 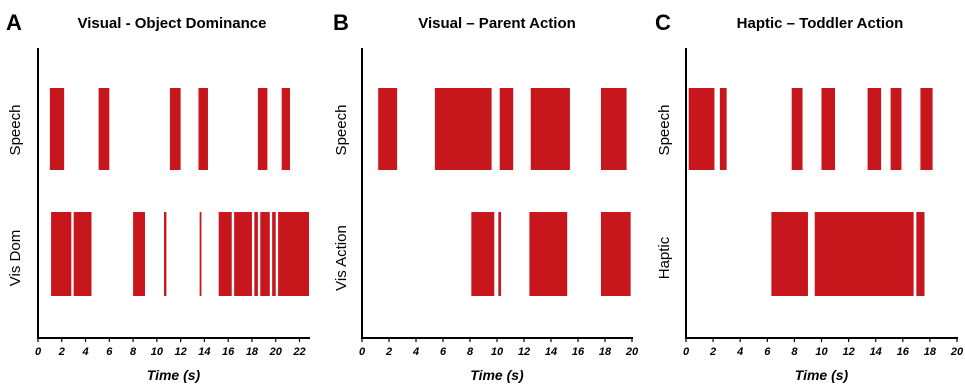 I want to click on panel-title: Visual – Parent Action, so click(x=497, y=23).